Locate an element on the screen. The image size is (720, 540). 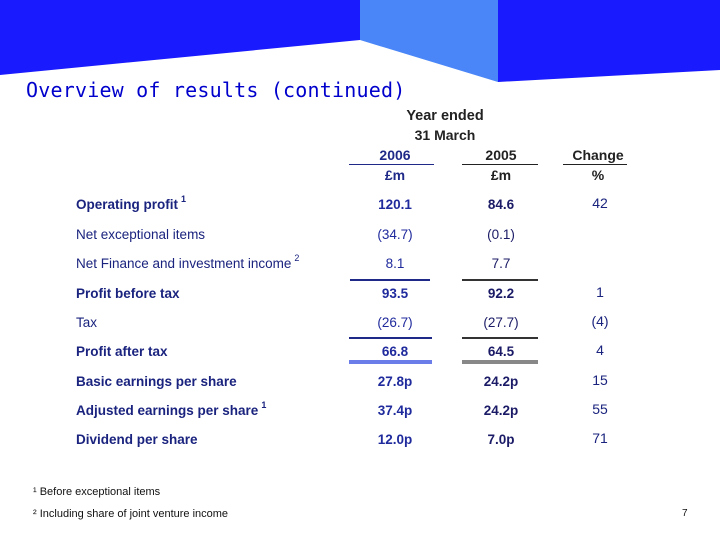
banner-right-shape is located at coordinates (609, 41).